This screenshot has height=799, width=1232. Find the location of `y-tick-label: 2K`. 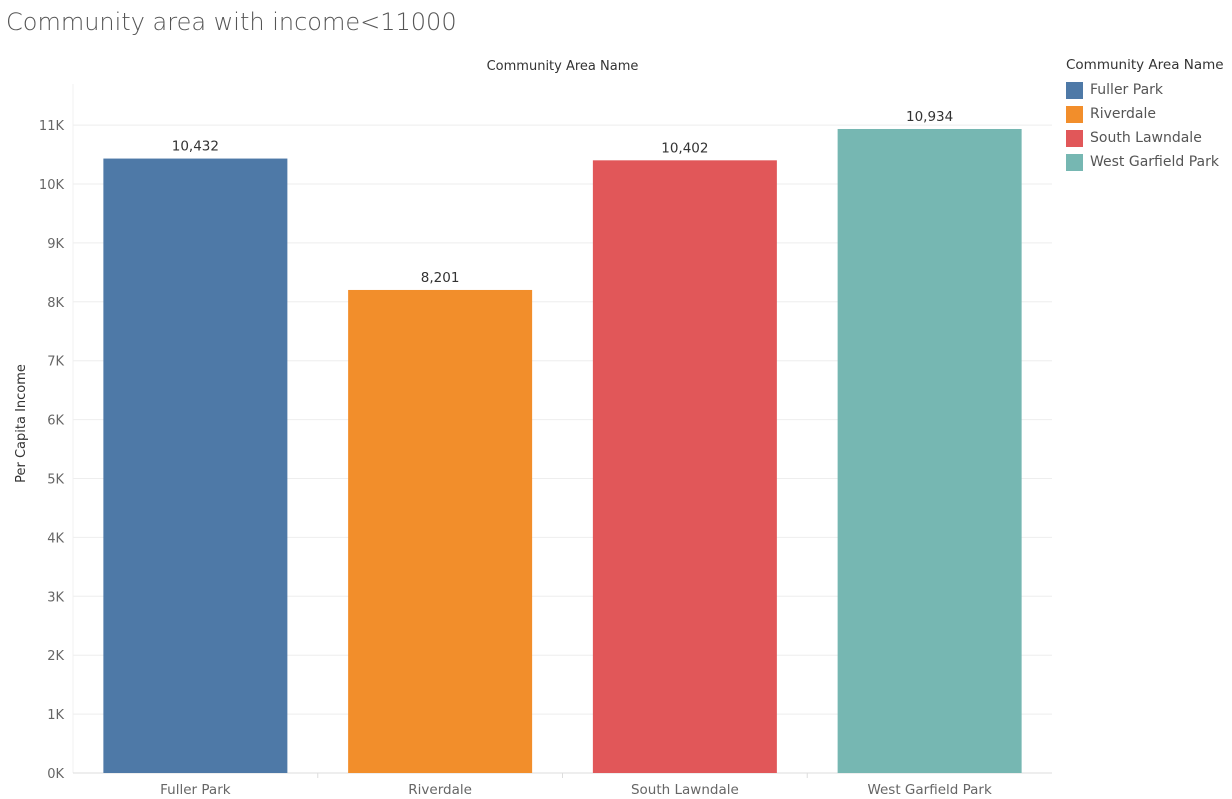

y-tick-label: 2K is located at coordinates (55, 656).